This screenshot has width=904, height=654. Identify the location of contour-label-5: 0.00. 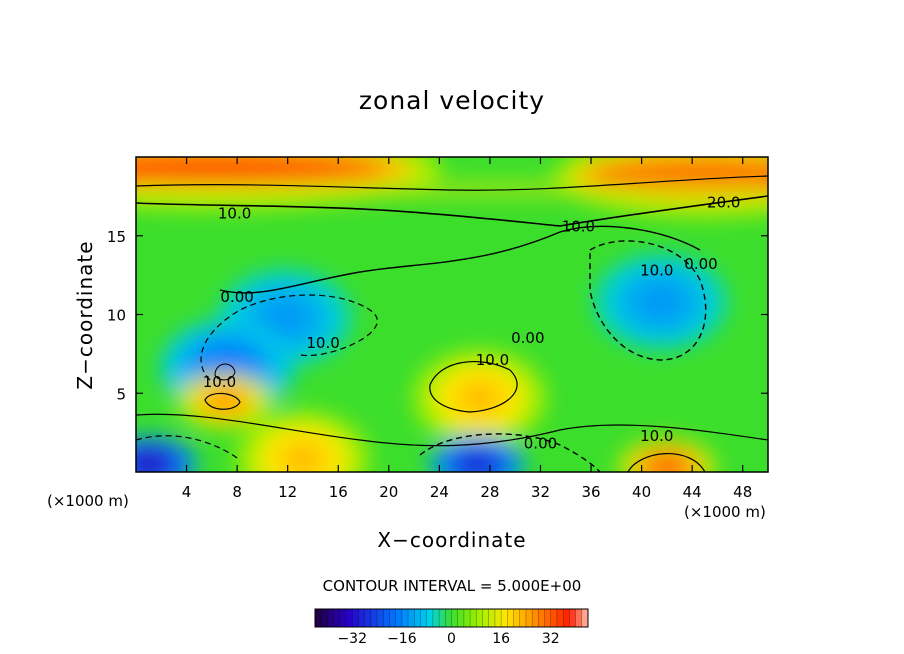
(236, 297).